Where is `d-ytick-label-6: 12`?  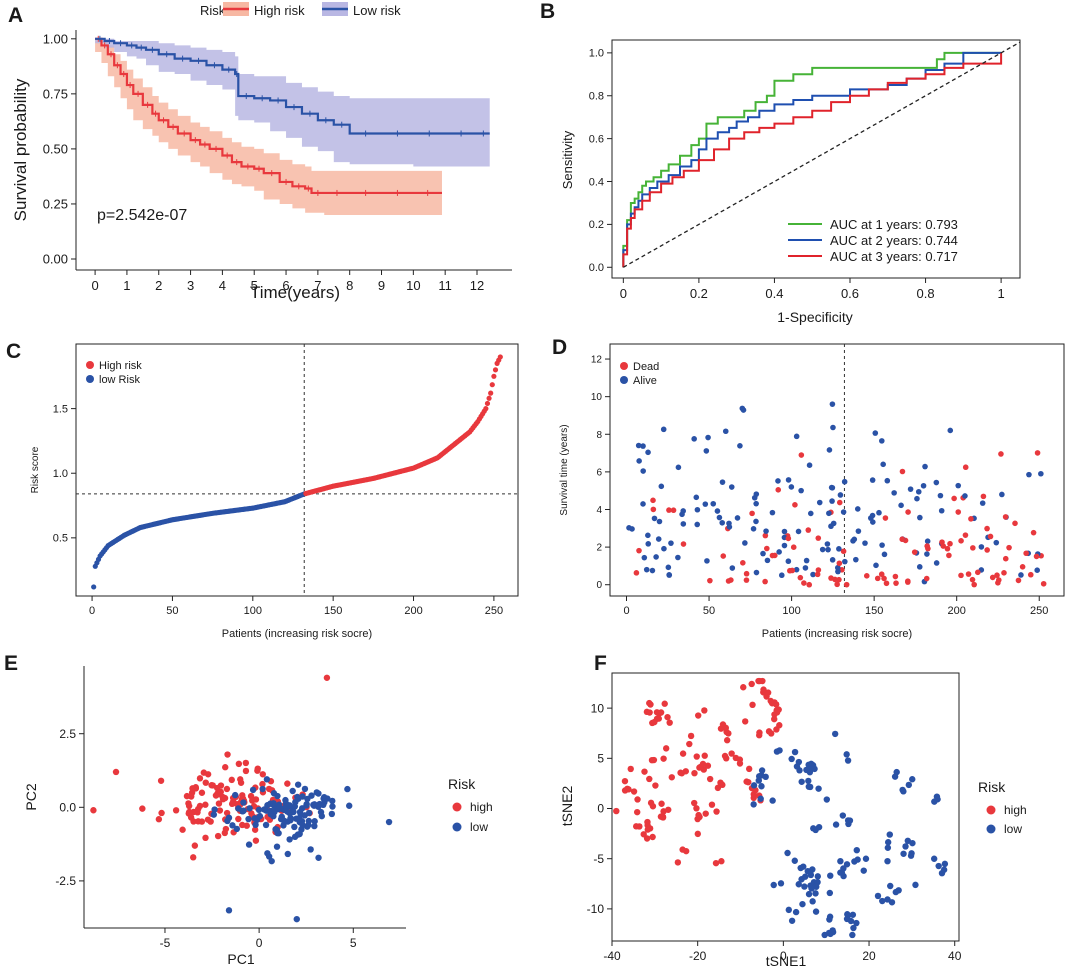
d-ytick-label-6: 12 is located at coordinates (597, 360).